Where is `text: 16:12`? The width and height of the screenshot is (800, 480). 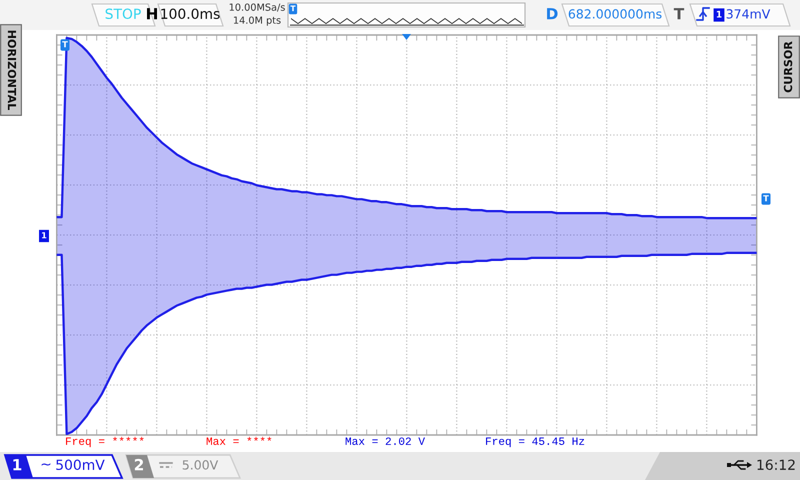 text: 16:12 is located at coordinates (776, 465).